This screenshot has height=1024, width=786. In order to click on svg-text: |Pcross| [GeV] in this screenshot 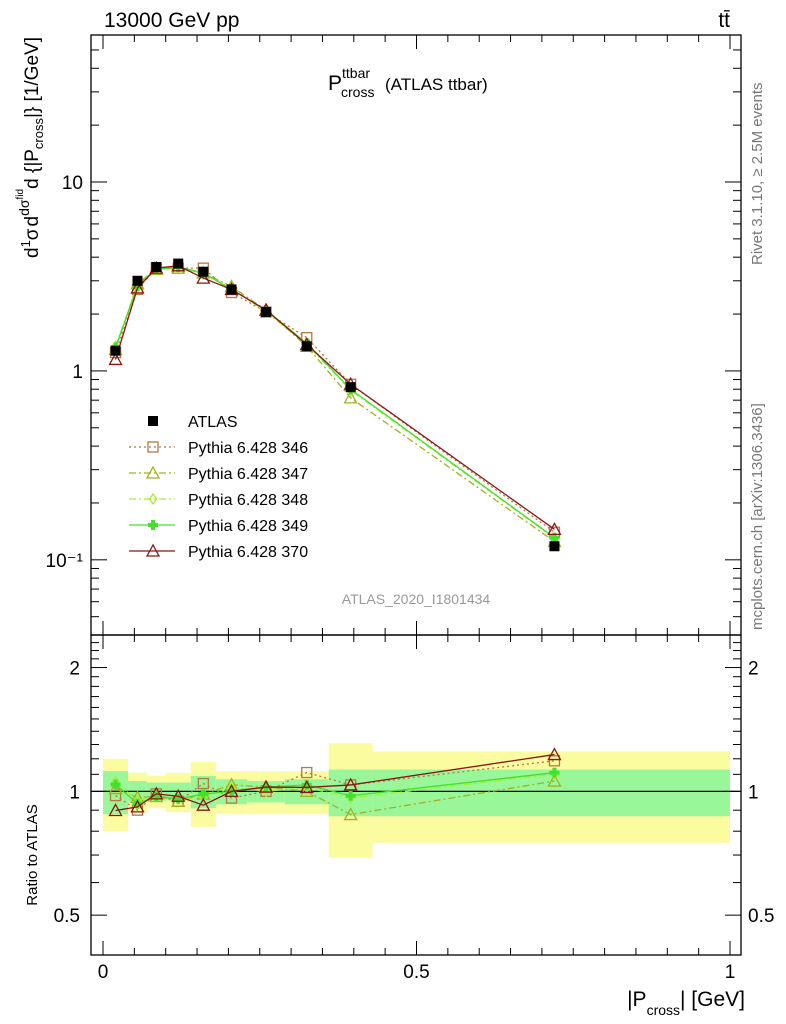, I will do `click(686, 1003)`.